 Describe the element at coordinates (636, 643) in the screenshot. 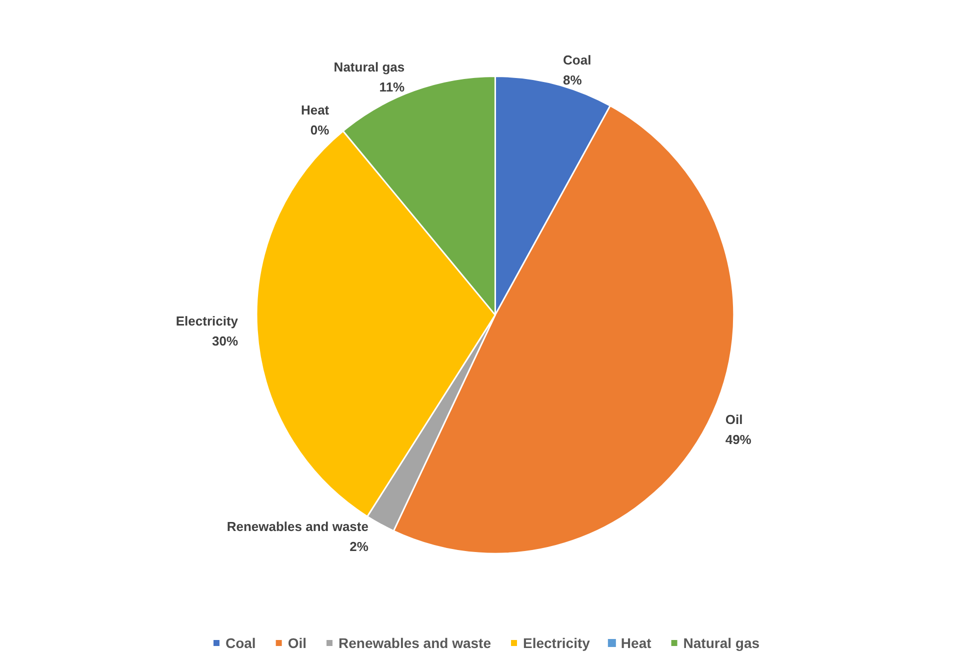

I see `legend-label: Heat` at that location.